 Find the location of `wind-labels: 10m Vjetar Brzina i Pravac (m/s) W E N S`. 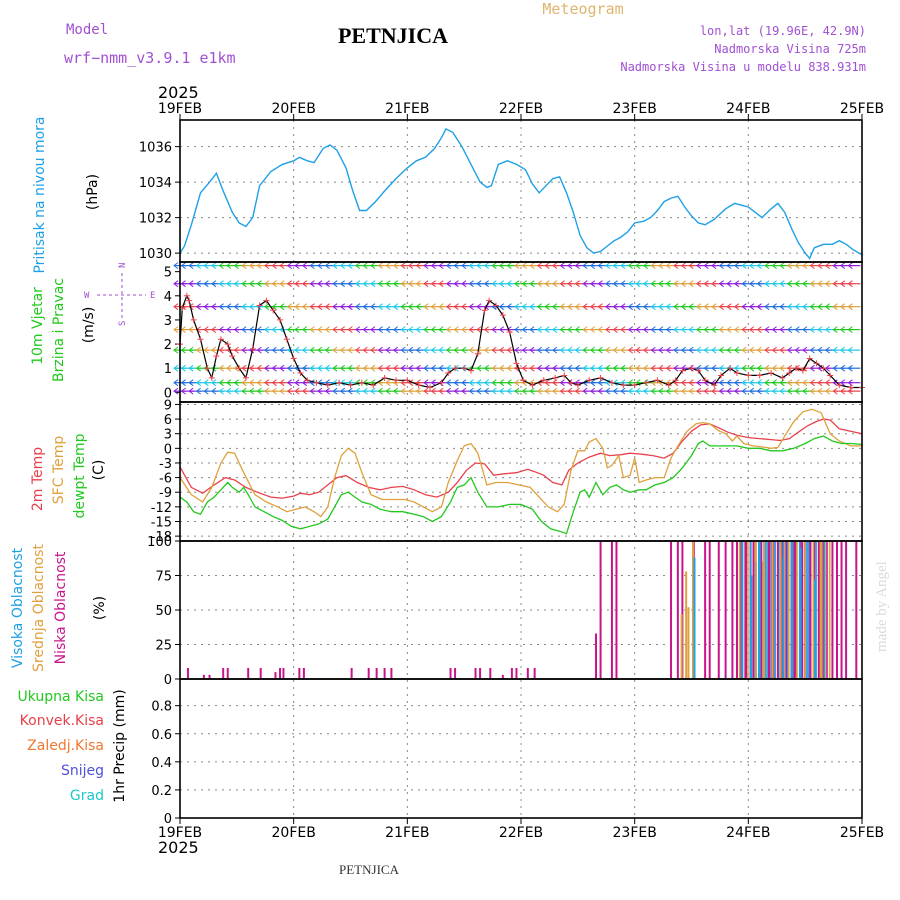

wind-labels: 10m Vjetar Brzina i Pravac (m/s) W E N S is located at coordinates (92, 322).